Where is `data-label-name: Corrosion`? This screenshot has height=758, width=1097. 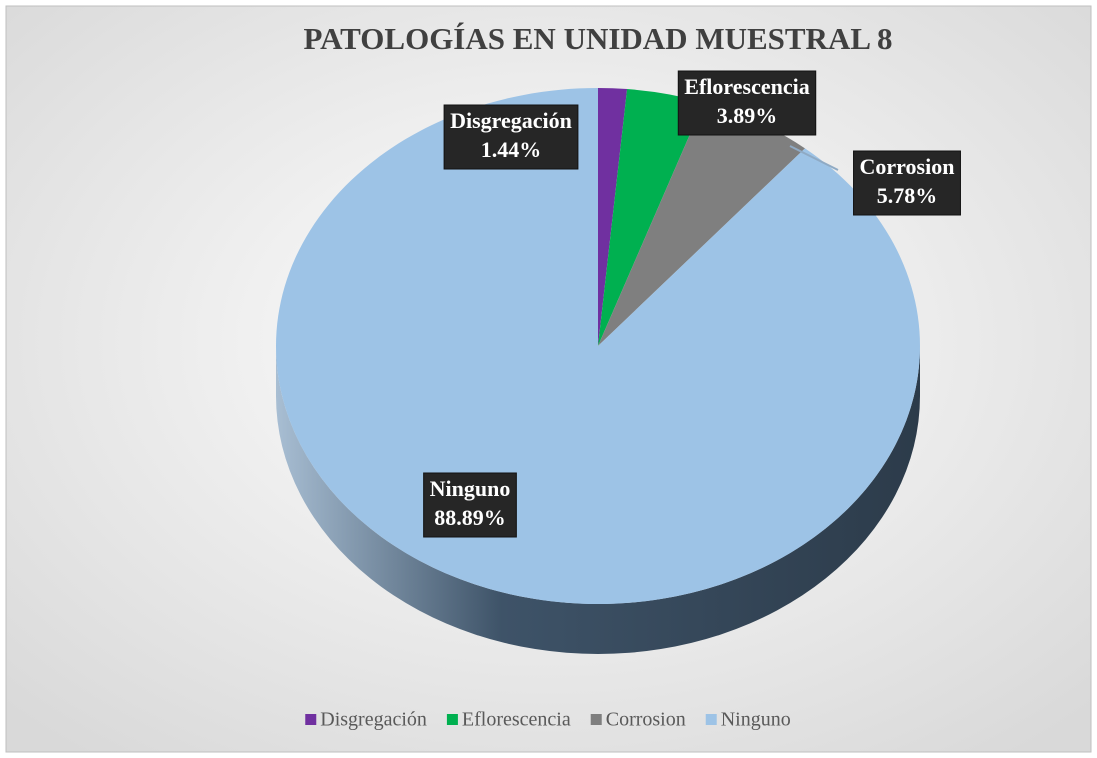
data-label-name: Corrosion is located at coordinates (907, 166).